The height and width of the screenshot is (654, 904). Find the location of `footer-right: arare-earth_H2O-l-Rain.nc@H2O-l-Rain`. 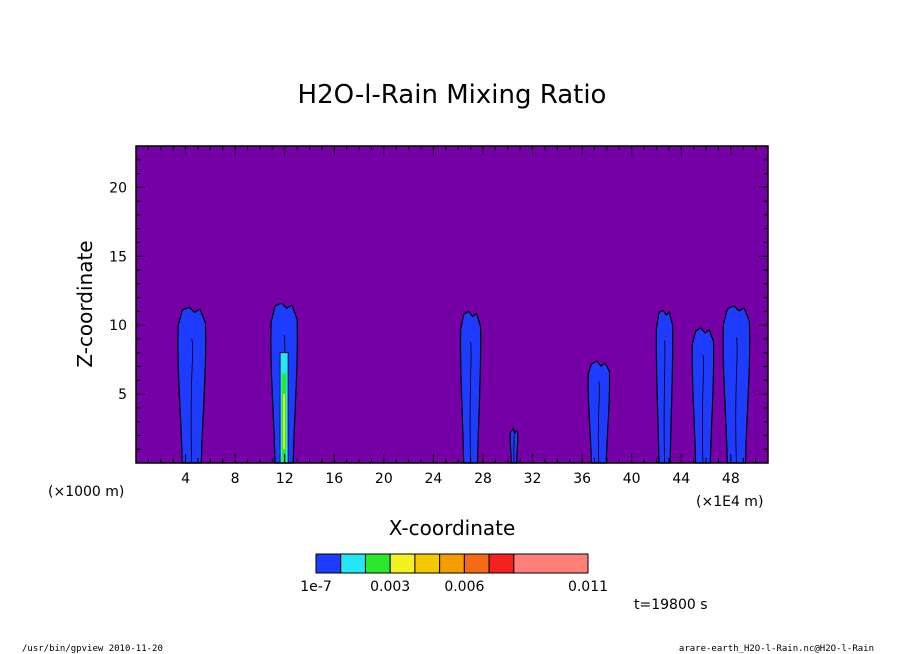

footer-right: arare-earth_H2O-l-Rain.nc@H2O-l-Rain is located at coordinates (776, 649).